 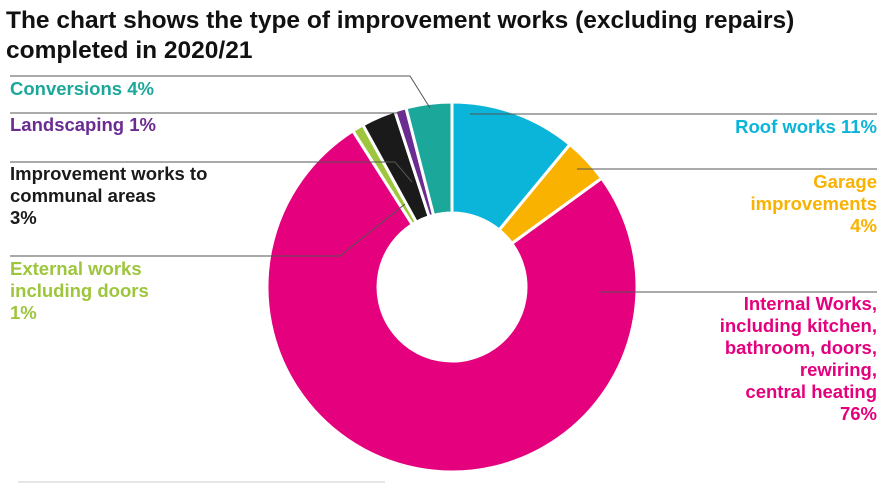 I want to click on slice-label-line: central heating, so click(x=811, y=391).